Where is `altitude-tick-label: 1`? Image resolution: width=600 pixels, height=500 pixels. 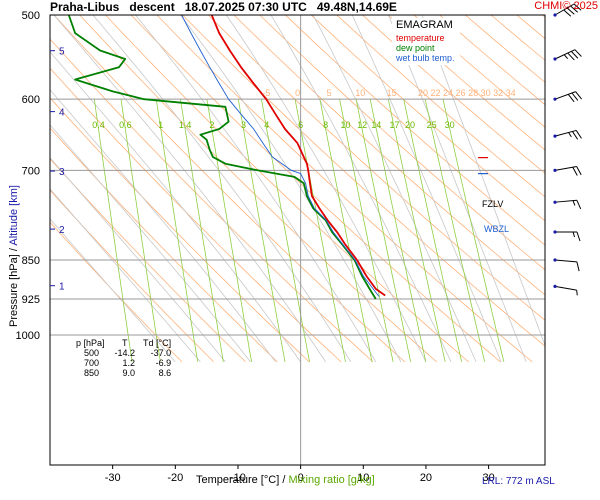 altitude-tick-label: 1 is located at coordinates (62, 287).